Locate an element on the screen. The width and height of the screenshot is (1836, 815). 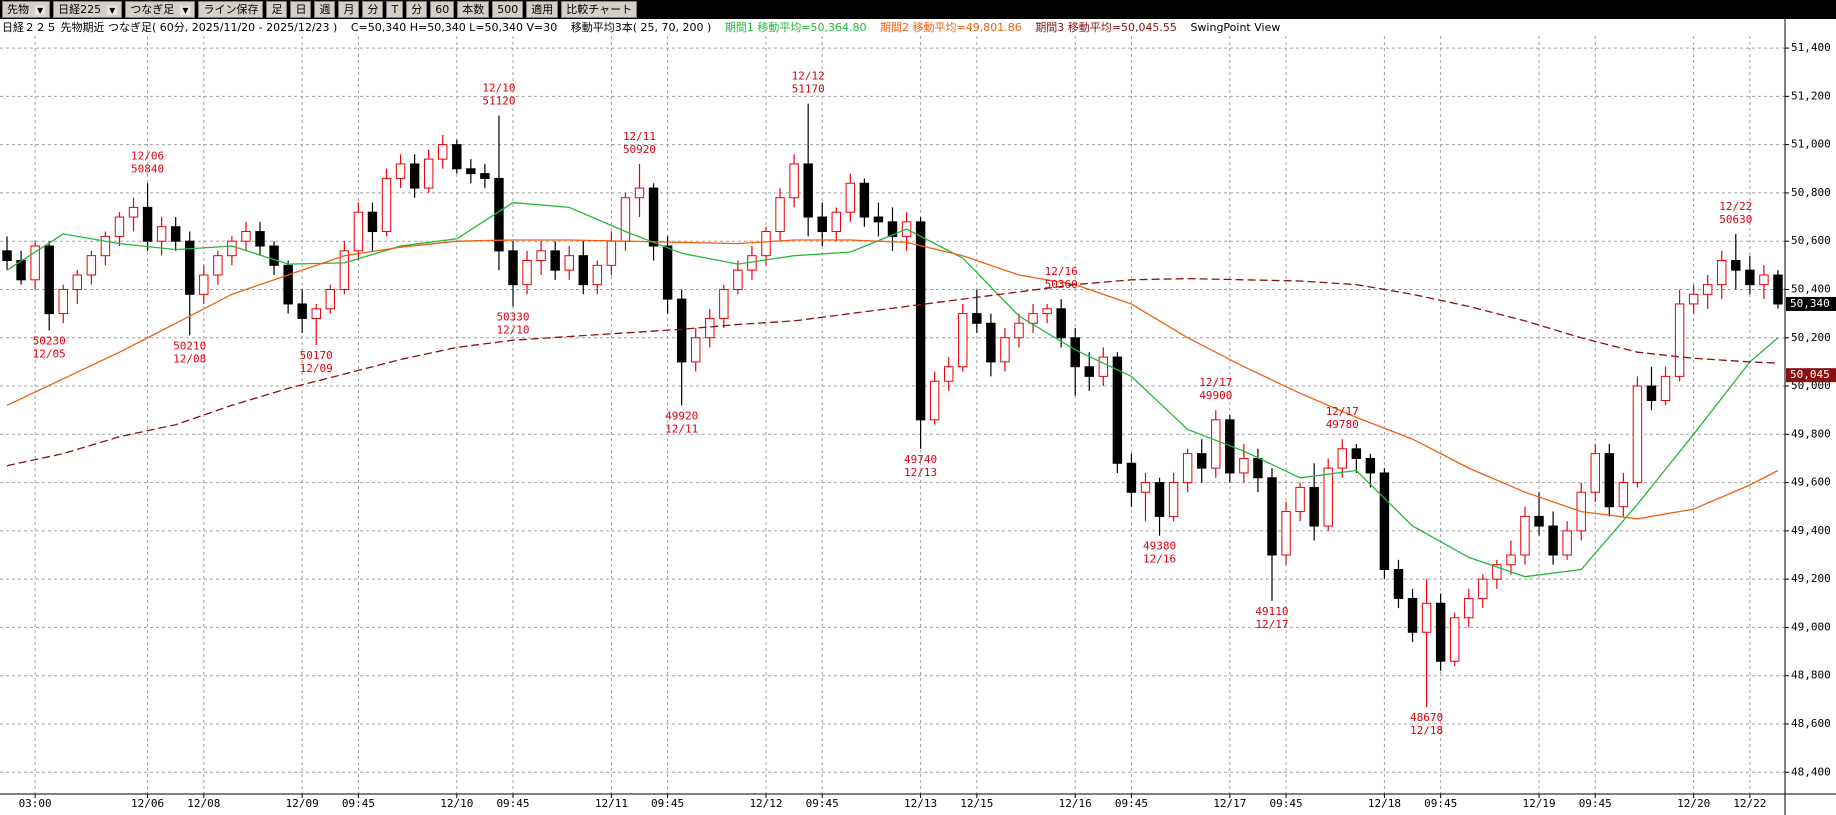
swing-date: 12/09 is located at coordinates (316, 368).